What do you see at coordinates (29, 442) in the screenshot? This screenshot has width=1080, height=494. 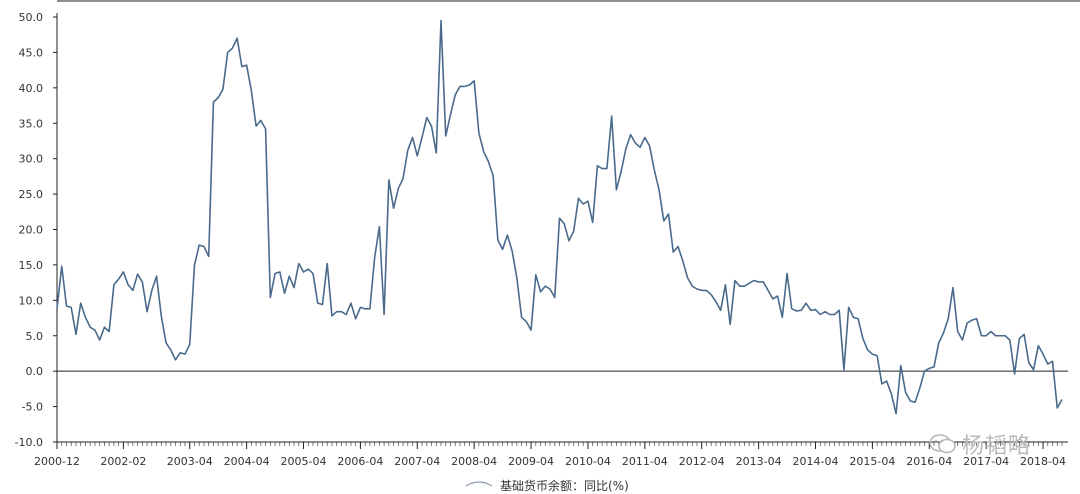 I see `y-tick-label: -10.0` at bounding box center [29, 442].